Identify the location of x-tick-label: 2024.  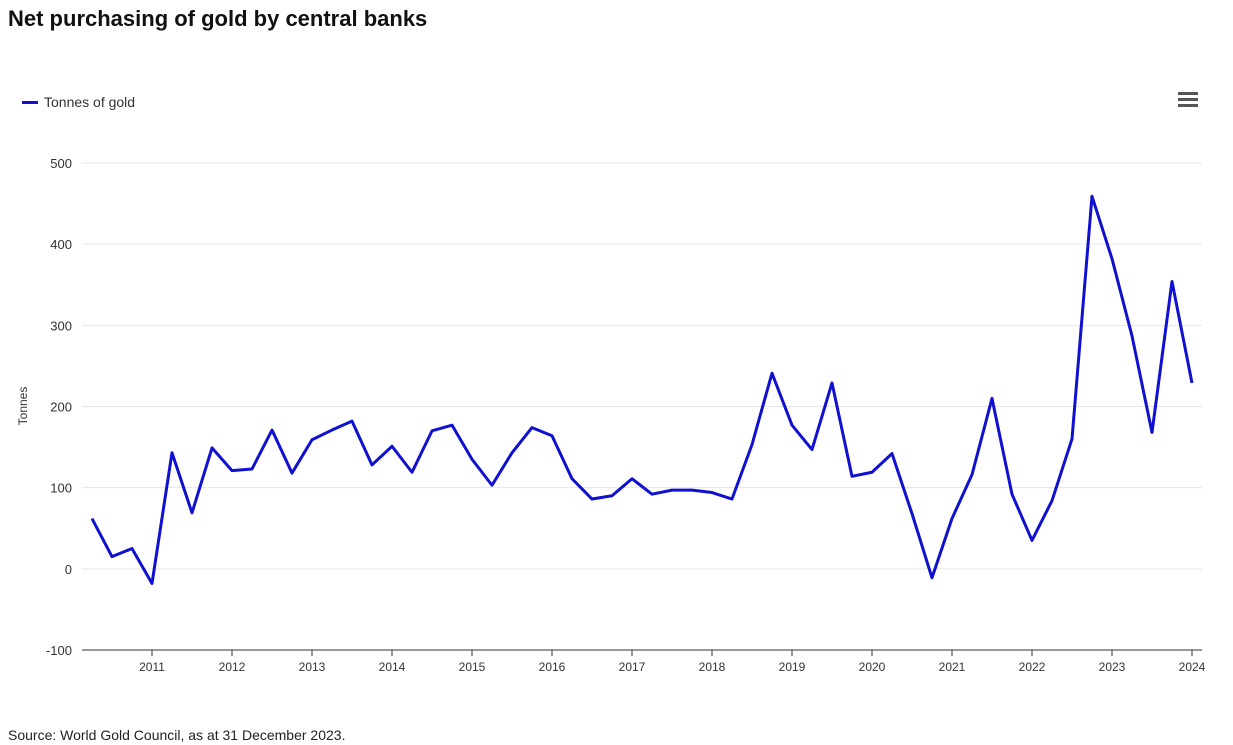
(1192, 667).